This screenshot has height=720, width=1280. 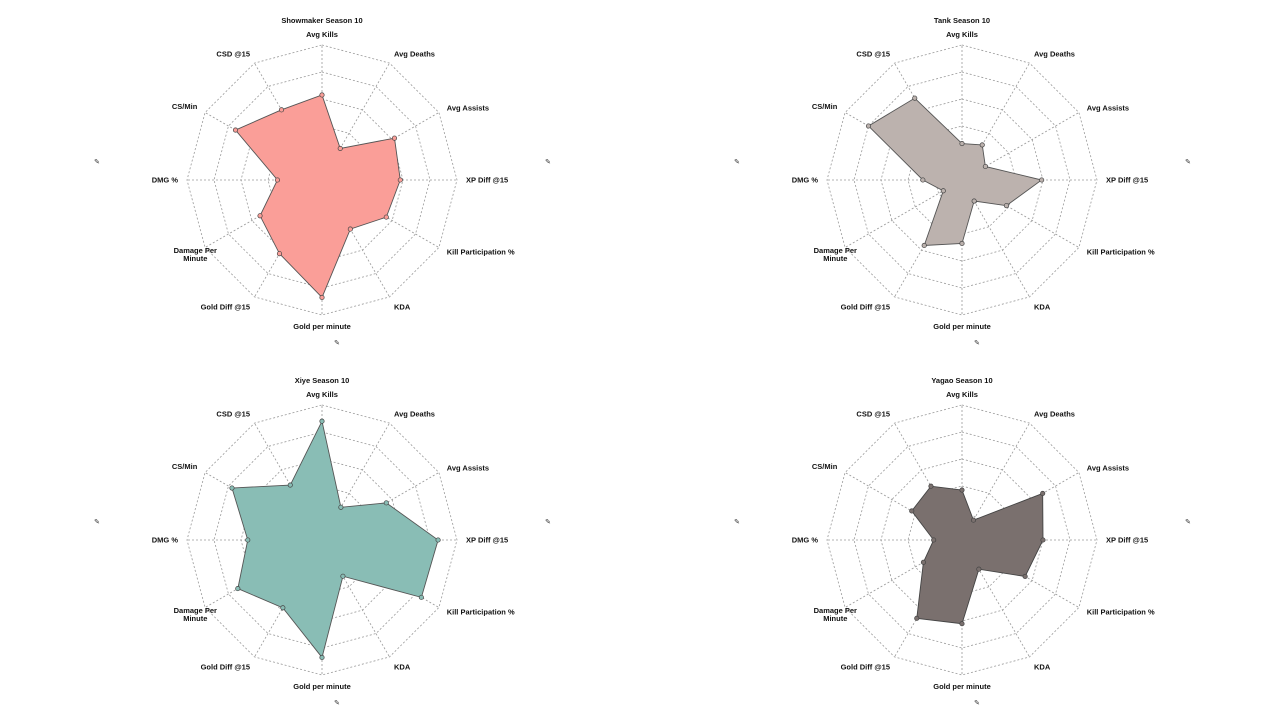 What do you see at coordinates (321, 20) in the screenshot?
I see `chart-title: Showmaker Season 10` at bounding box center [321, 20].